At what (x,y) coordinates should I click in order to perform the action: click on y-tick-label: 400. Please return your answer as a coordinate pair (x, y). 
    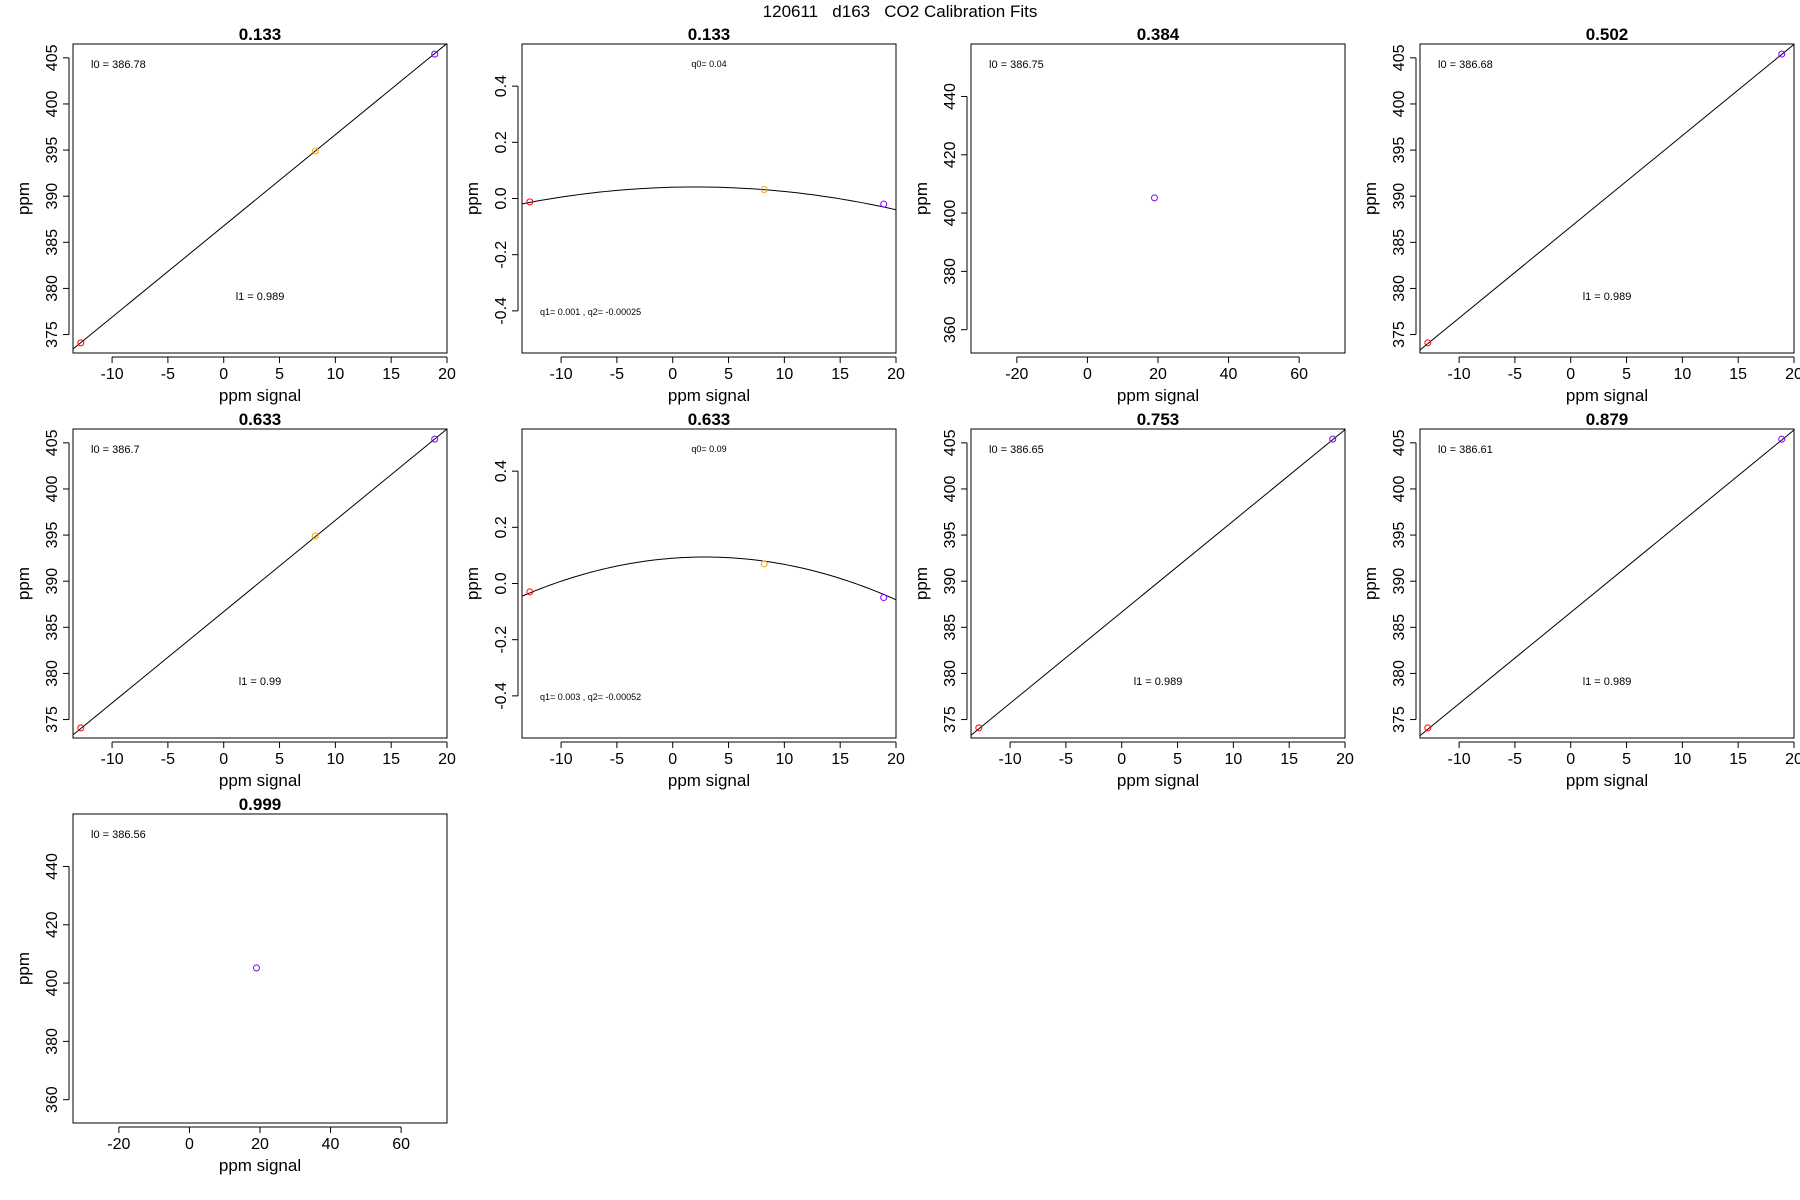
    Looking at the image, I should click on (1399, 104).